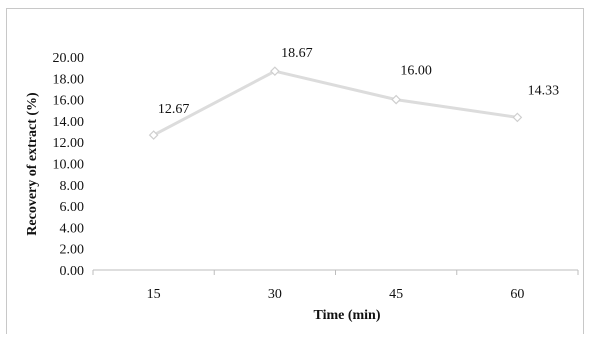 The image size is (589, 337). Describe the element at coordinates (297, 53) in the screenshot. I see `data-label: 18.67` at that location.